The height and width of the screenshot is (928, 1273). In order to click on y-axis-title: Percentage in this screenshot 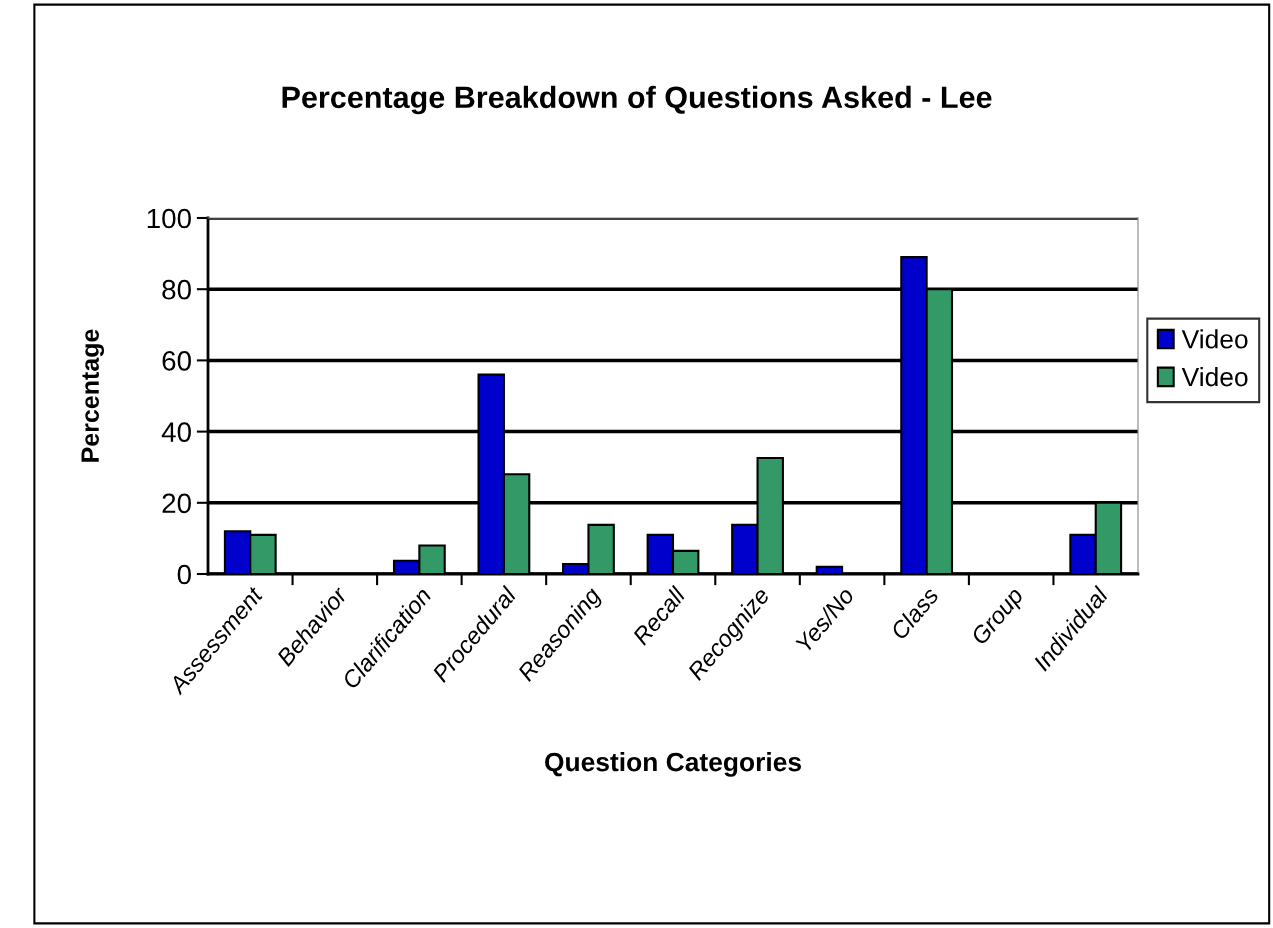, I will do `click(93, 395)`.